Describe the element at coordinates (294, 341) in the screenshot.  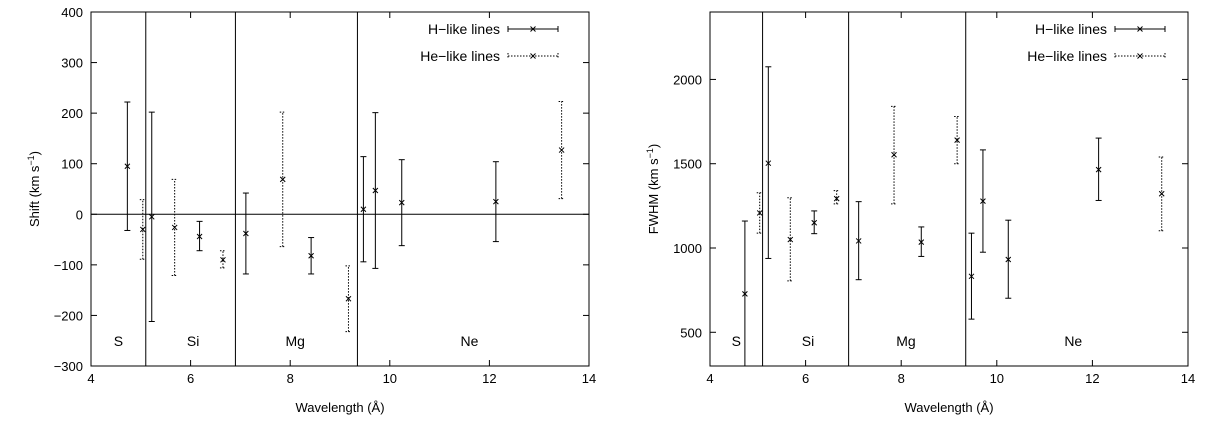
I see `region-label: Mg` at that location.